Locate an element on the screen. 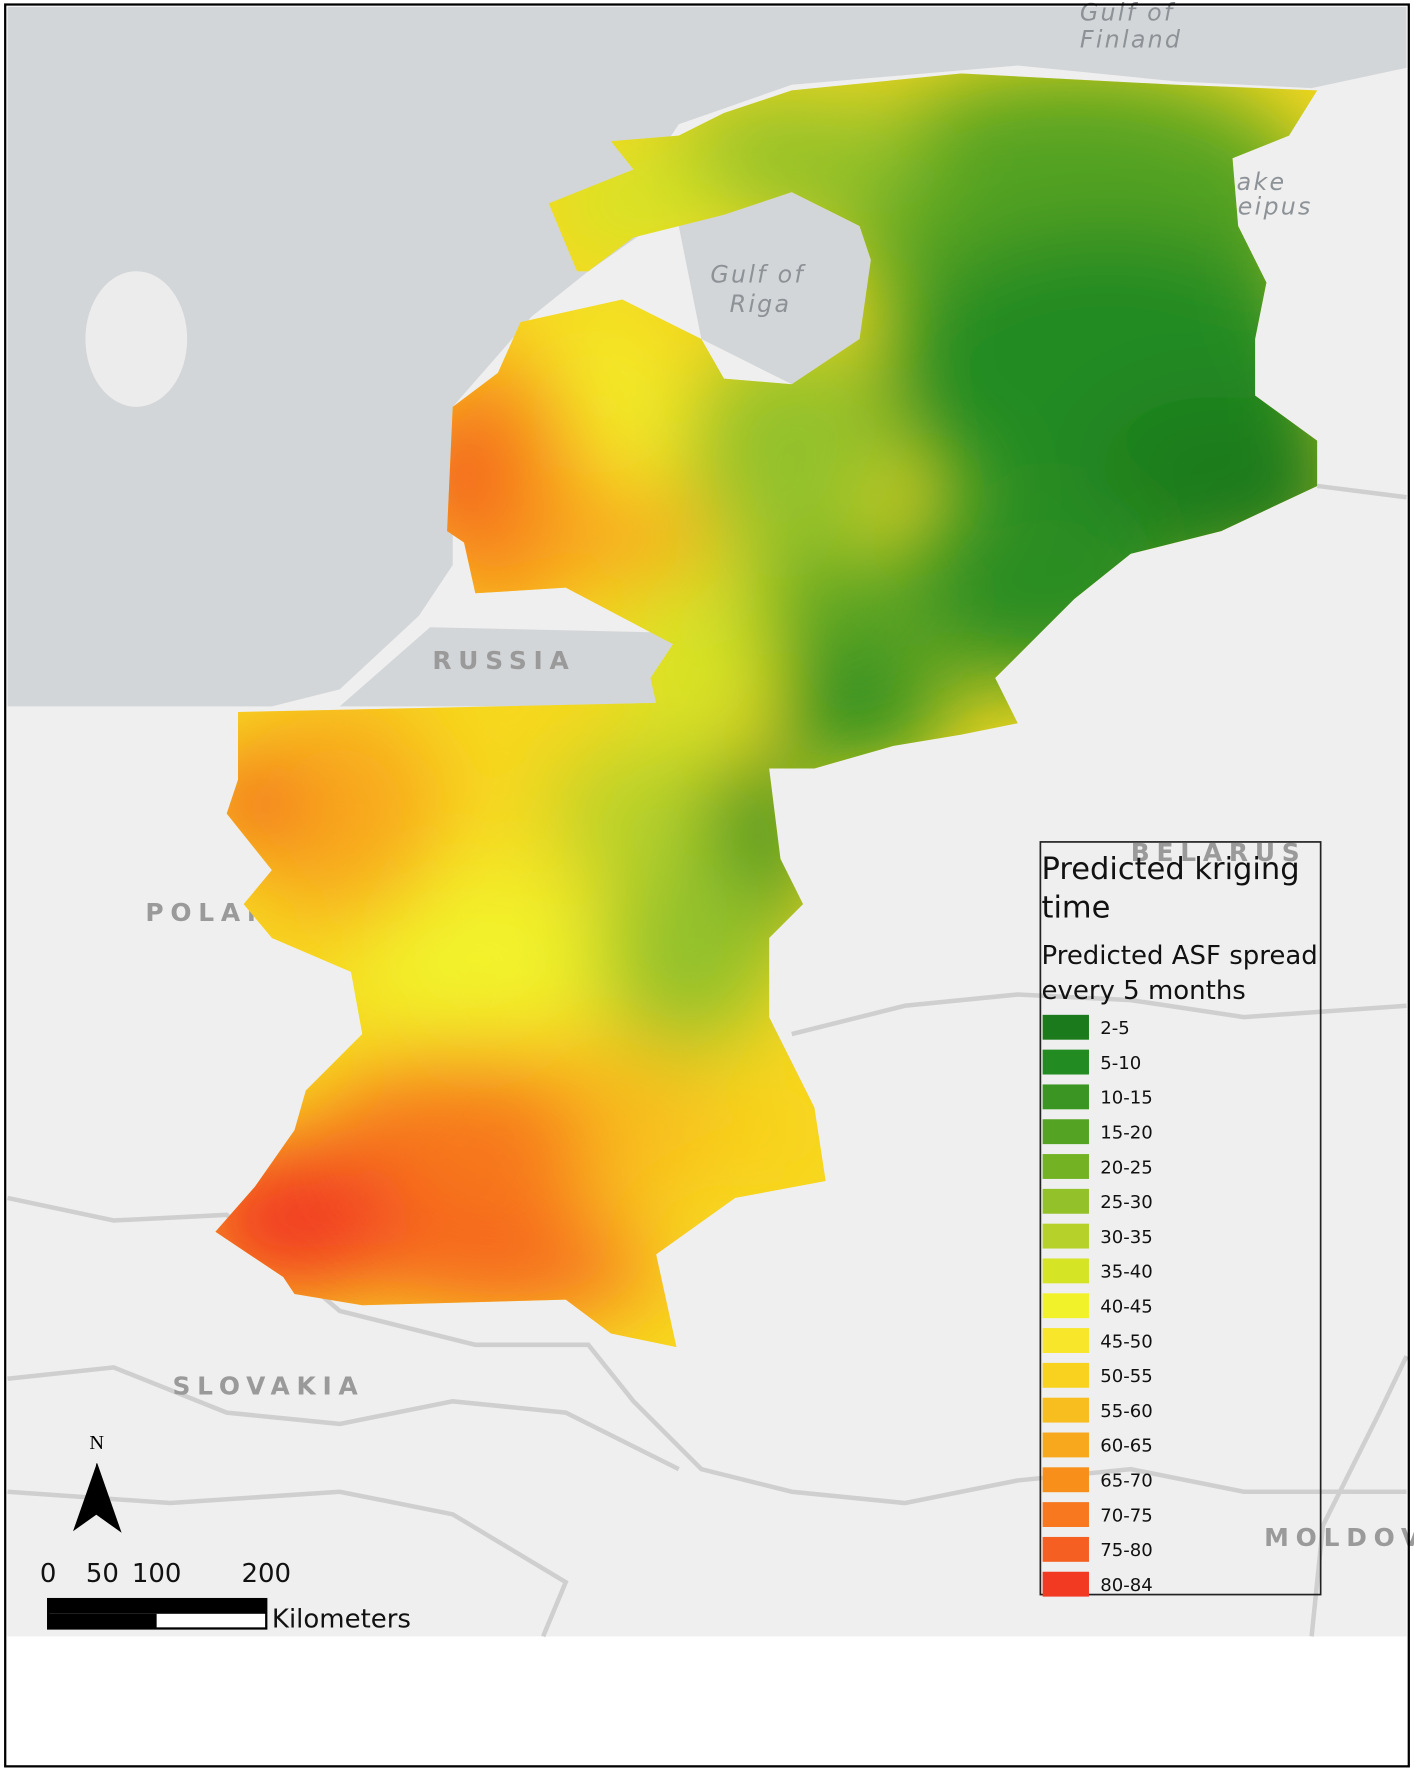 The image size is (1414, 1772). legend-label: 55-60 is located at coordinates (1126, 1411).